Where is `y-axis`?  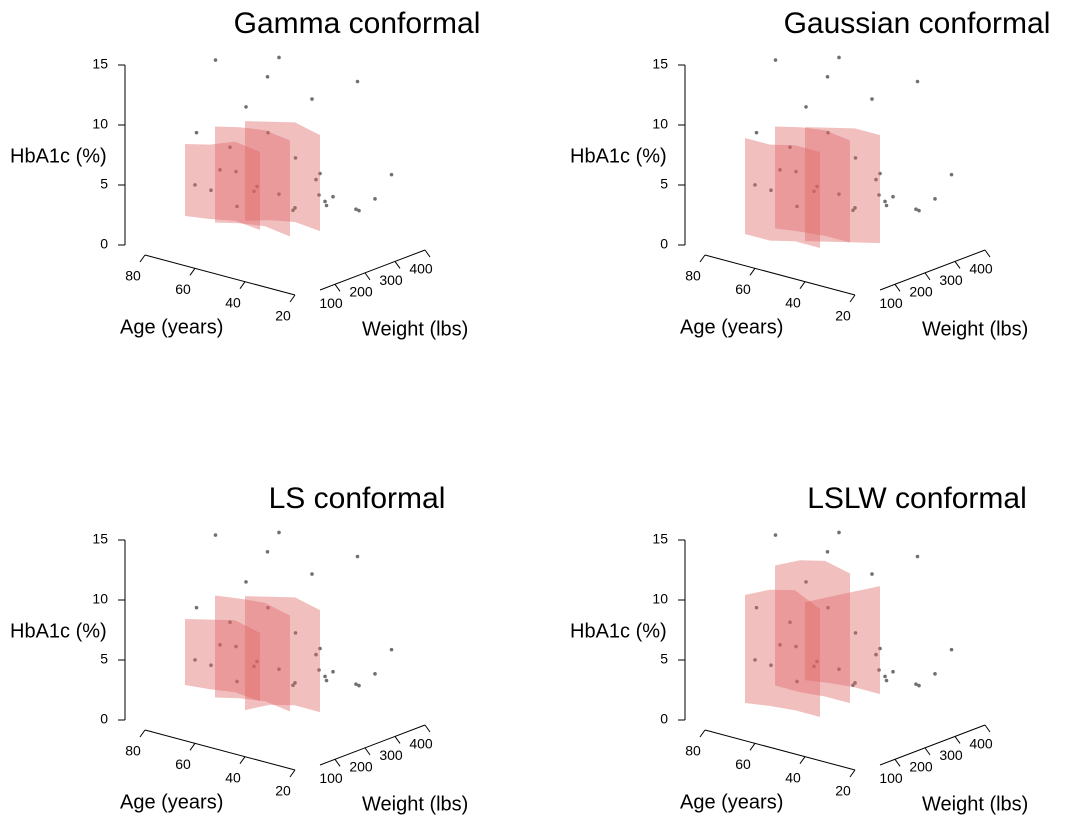 y-axis is located at coordinates (372, 745).